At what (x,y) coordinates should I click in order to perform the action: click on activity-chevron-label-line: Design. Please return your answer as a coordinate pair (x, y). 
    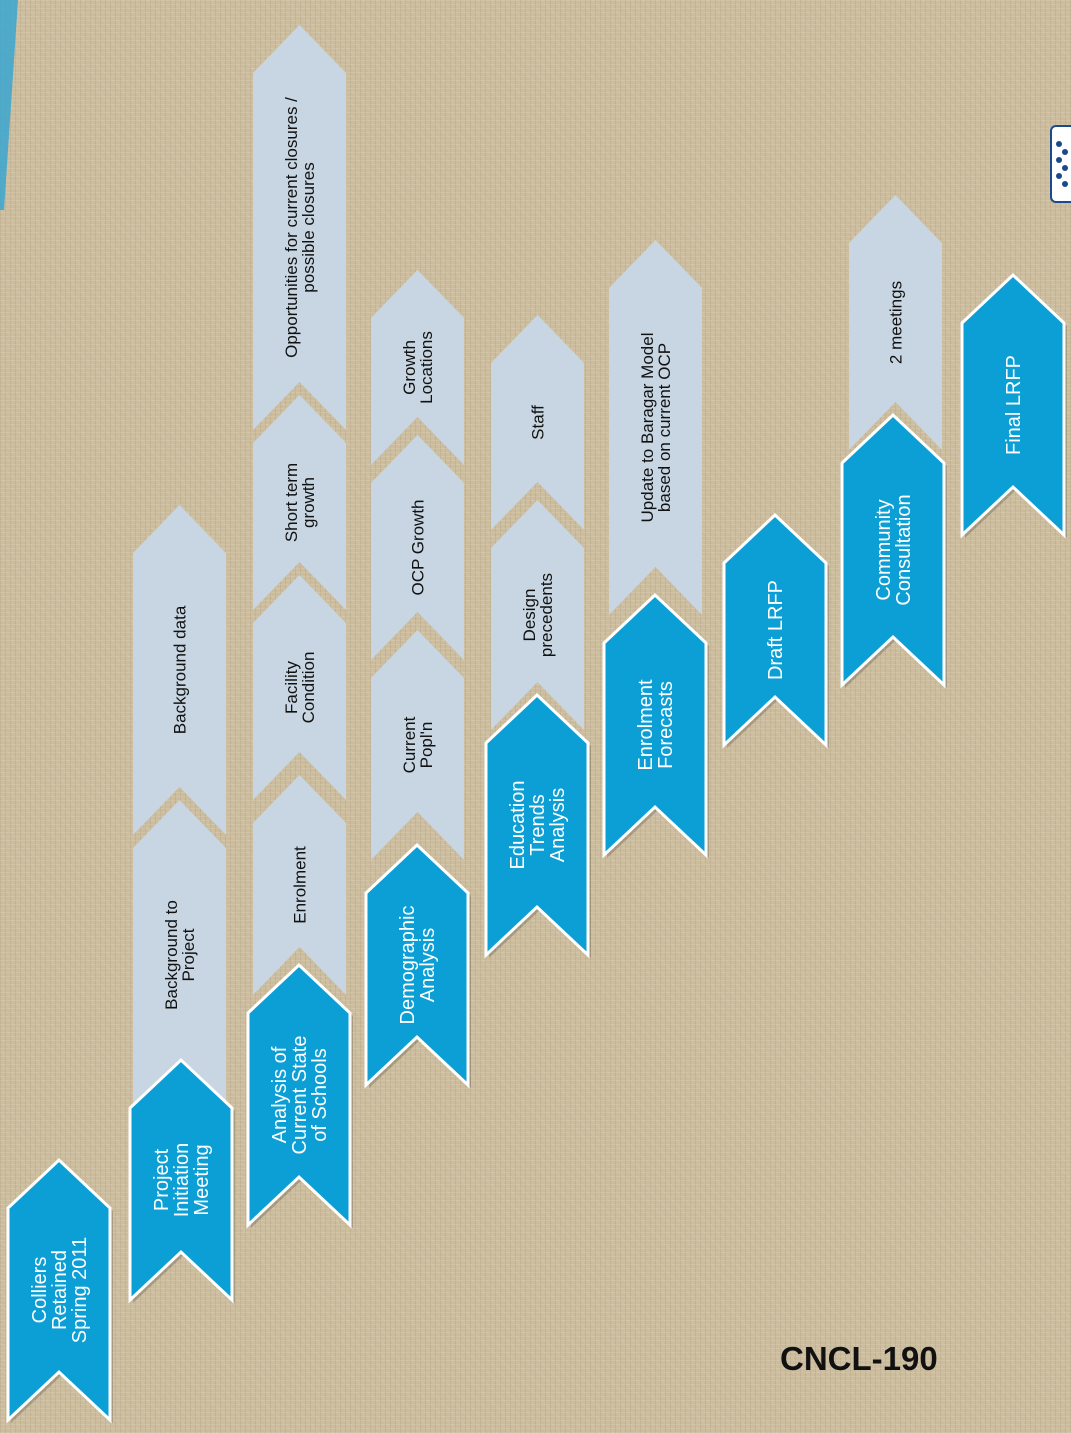
    Looking at the image, I should click on (529, 615).